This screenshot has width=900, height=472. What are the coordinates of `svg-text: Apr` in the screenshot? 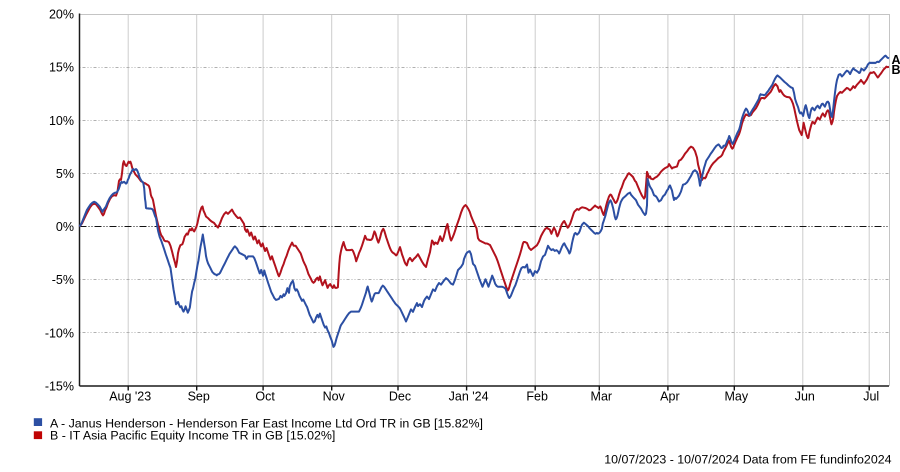 It's located at (669, 397).